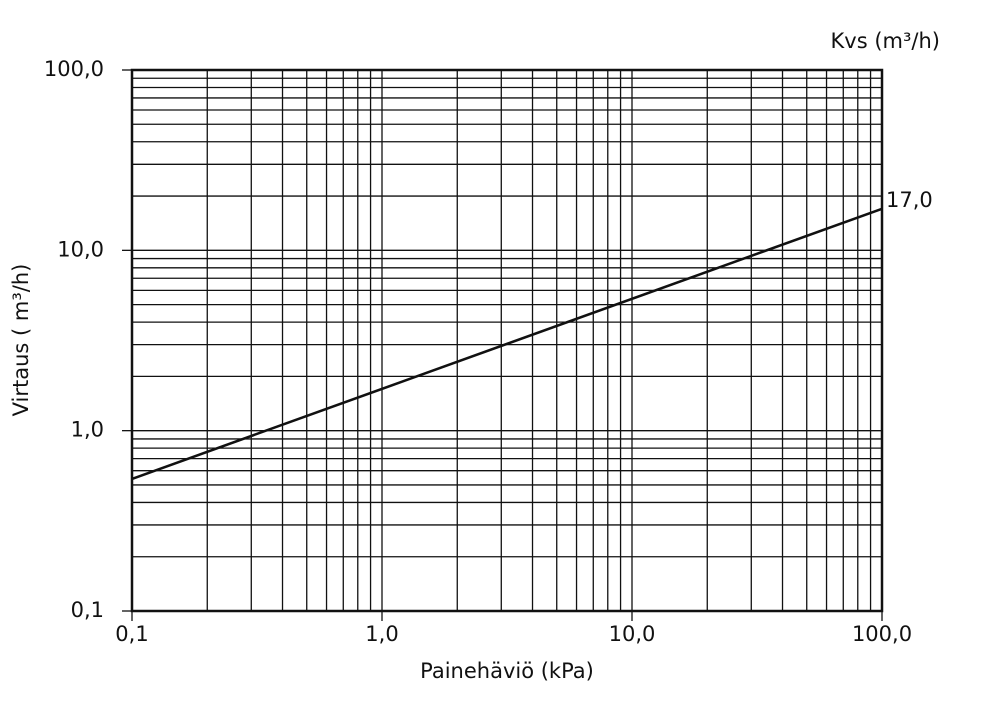  What do you see at coordinates (632, 634) in the screenshot?
I see `x-tick-label: 10,0` at bounding box center [632, 634].